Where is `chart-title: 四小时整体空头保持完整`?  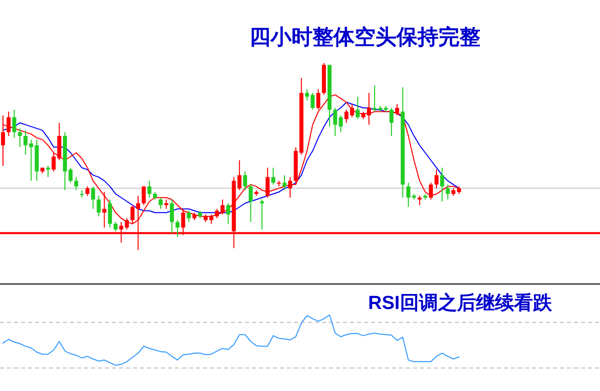
chart-title: 四小时整体空头保持完整 is located at coordinates (365, 37).